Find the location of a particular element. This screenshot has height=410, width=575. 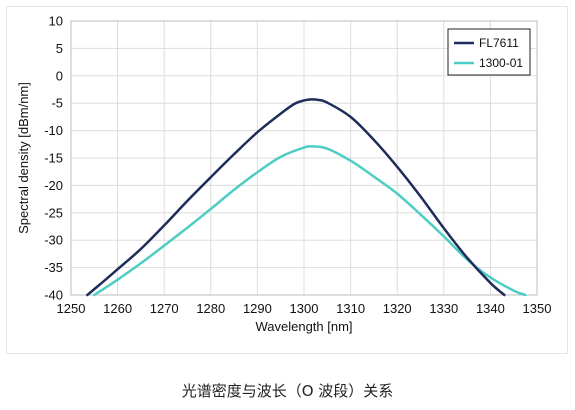

y-tick-label: -35 is located at coordinates (53, 267).